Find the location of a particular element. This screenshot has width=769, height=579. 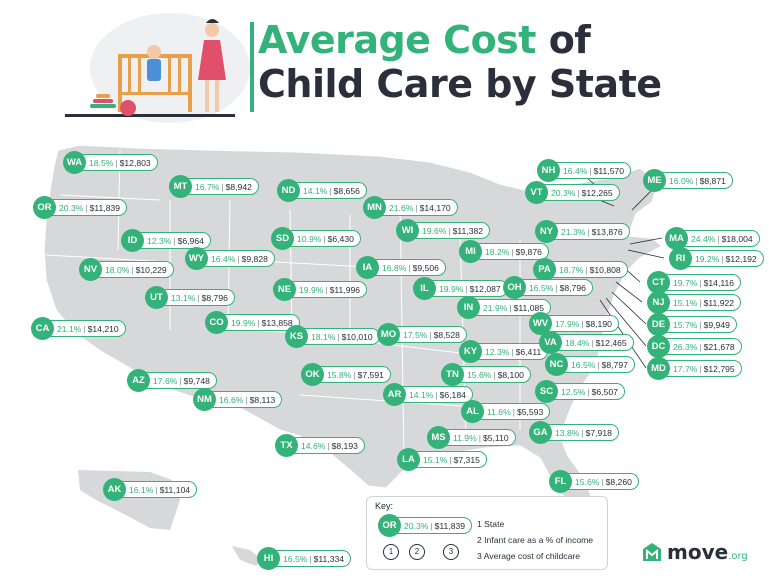

state-abbr: MO is located at coordinates (388, 334).